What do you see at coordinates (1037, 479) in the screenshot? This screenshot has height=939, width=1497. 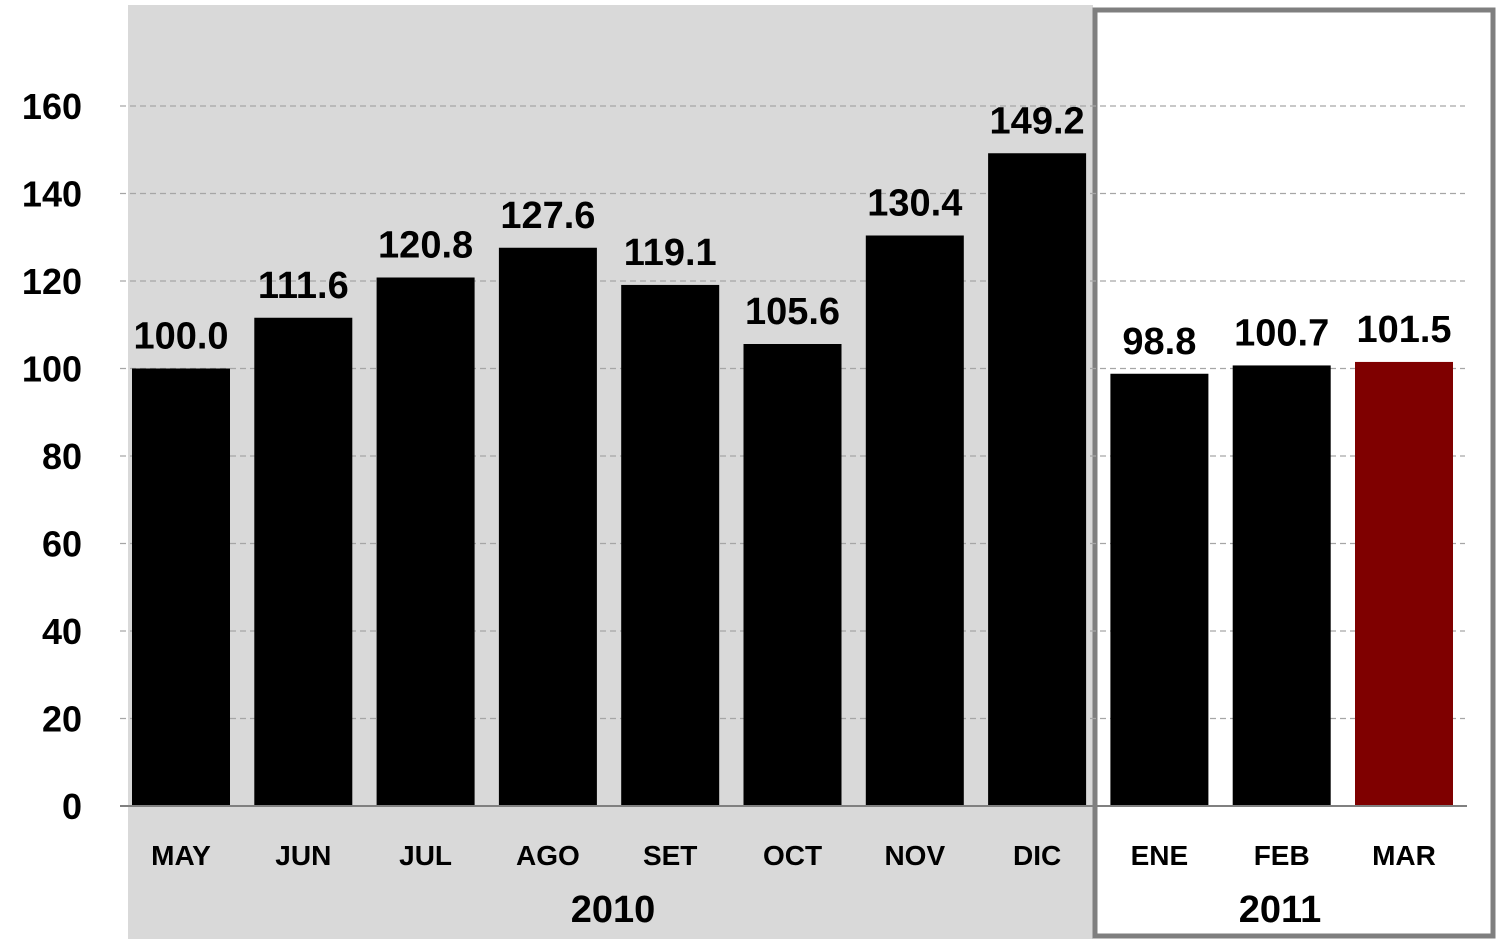 I see `bar-dic` at bounding box center [1037, 479].